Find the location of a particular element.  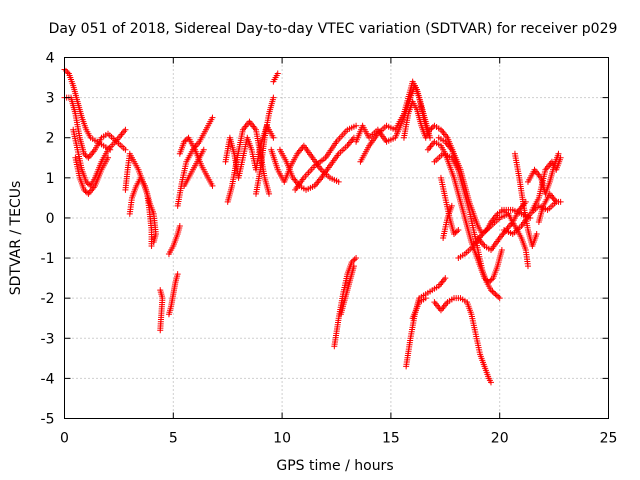

y-tick-label: 3 is located at coordinates (50, 99).